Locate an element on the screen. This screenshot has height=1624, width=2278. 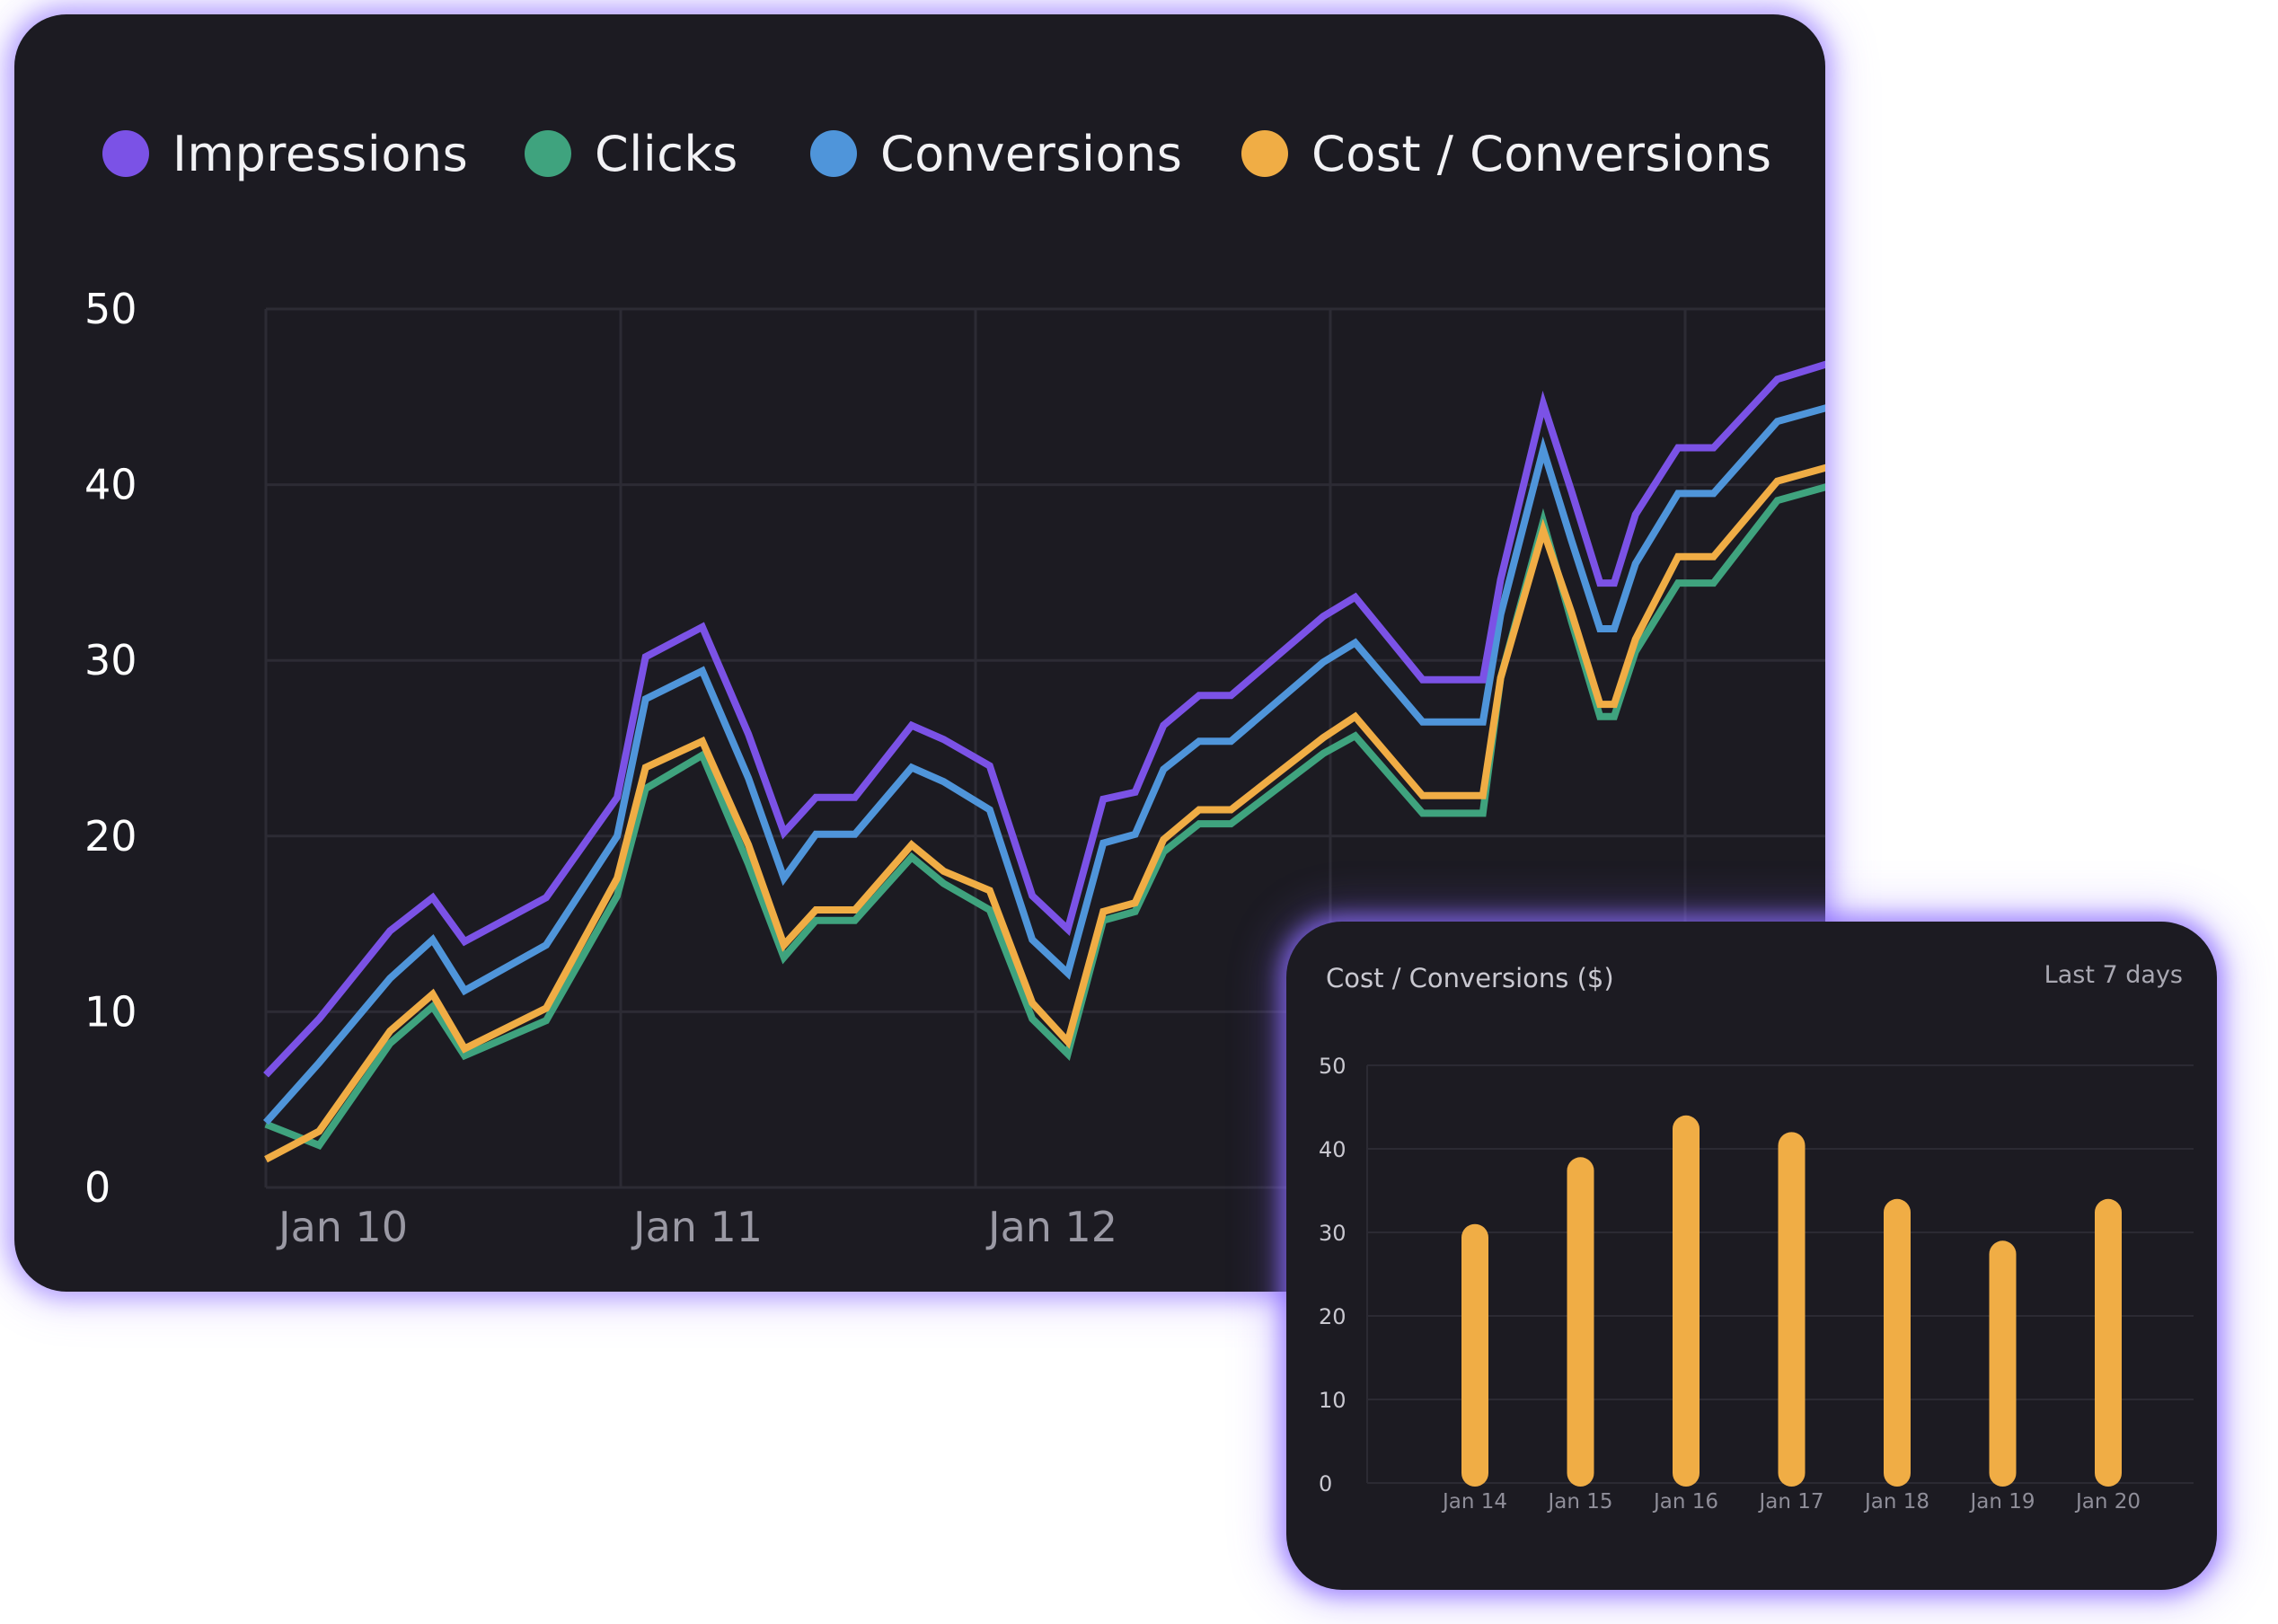
y-tick-label: 30 is located at coordinates (110, 660).